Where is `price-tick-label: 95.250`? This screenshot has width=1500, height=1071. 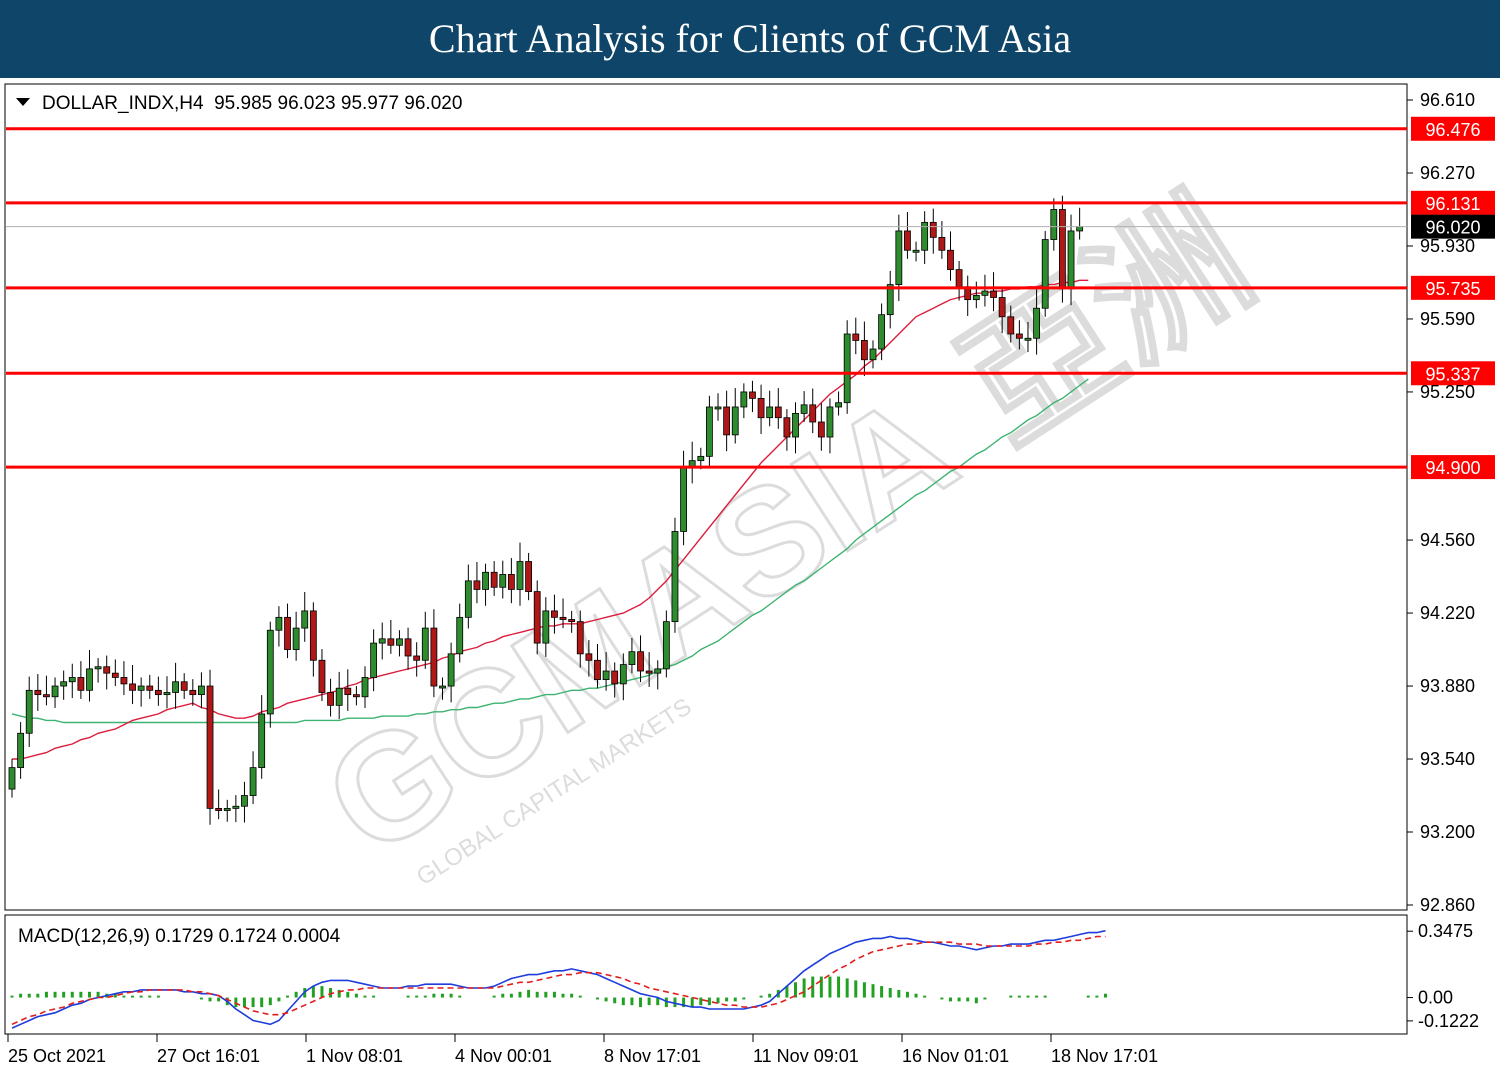 price-tick-label: 95.250 is located at coordinates (1447, 392).